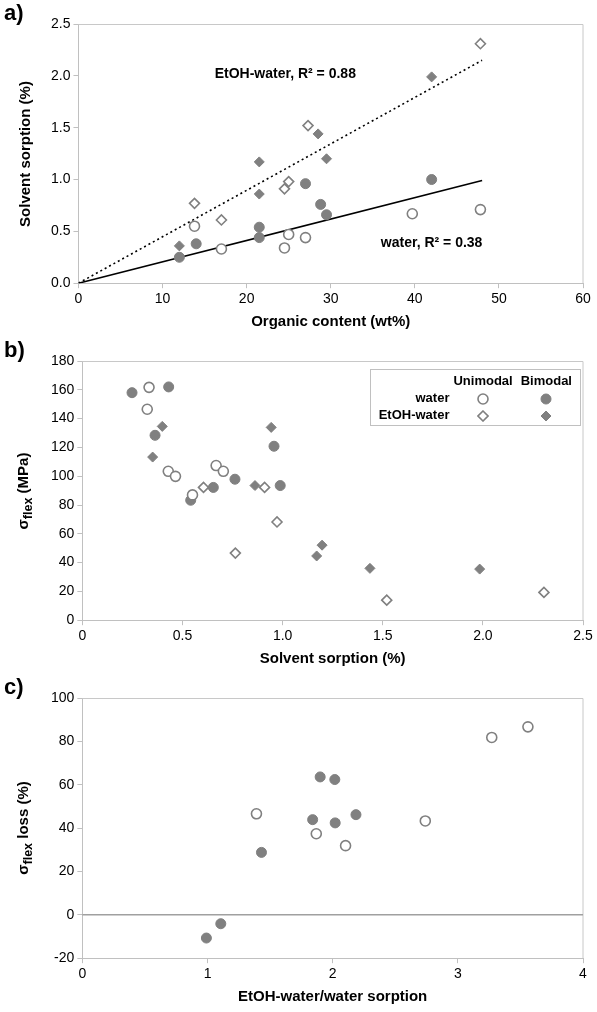 This screenshot has width=597, height=1012. I want to click on legend-label: EtOH-water, so click(413, 414).